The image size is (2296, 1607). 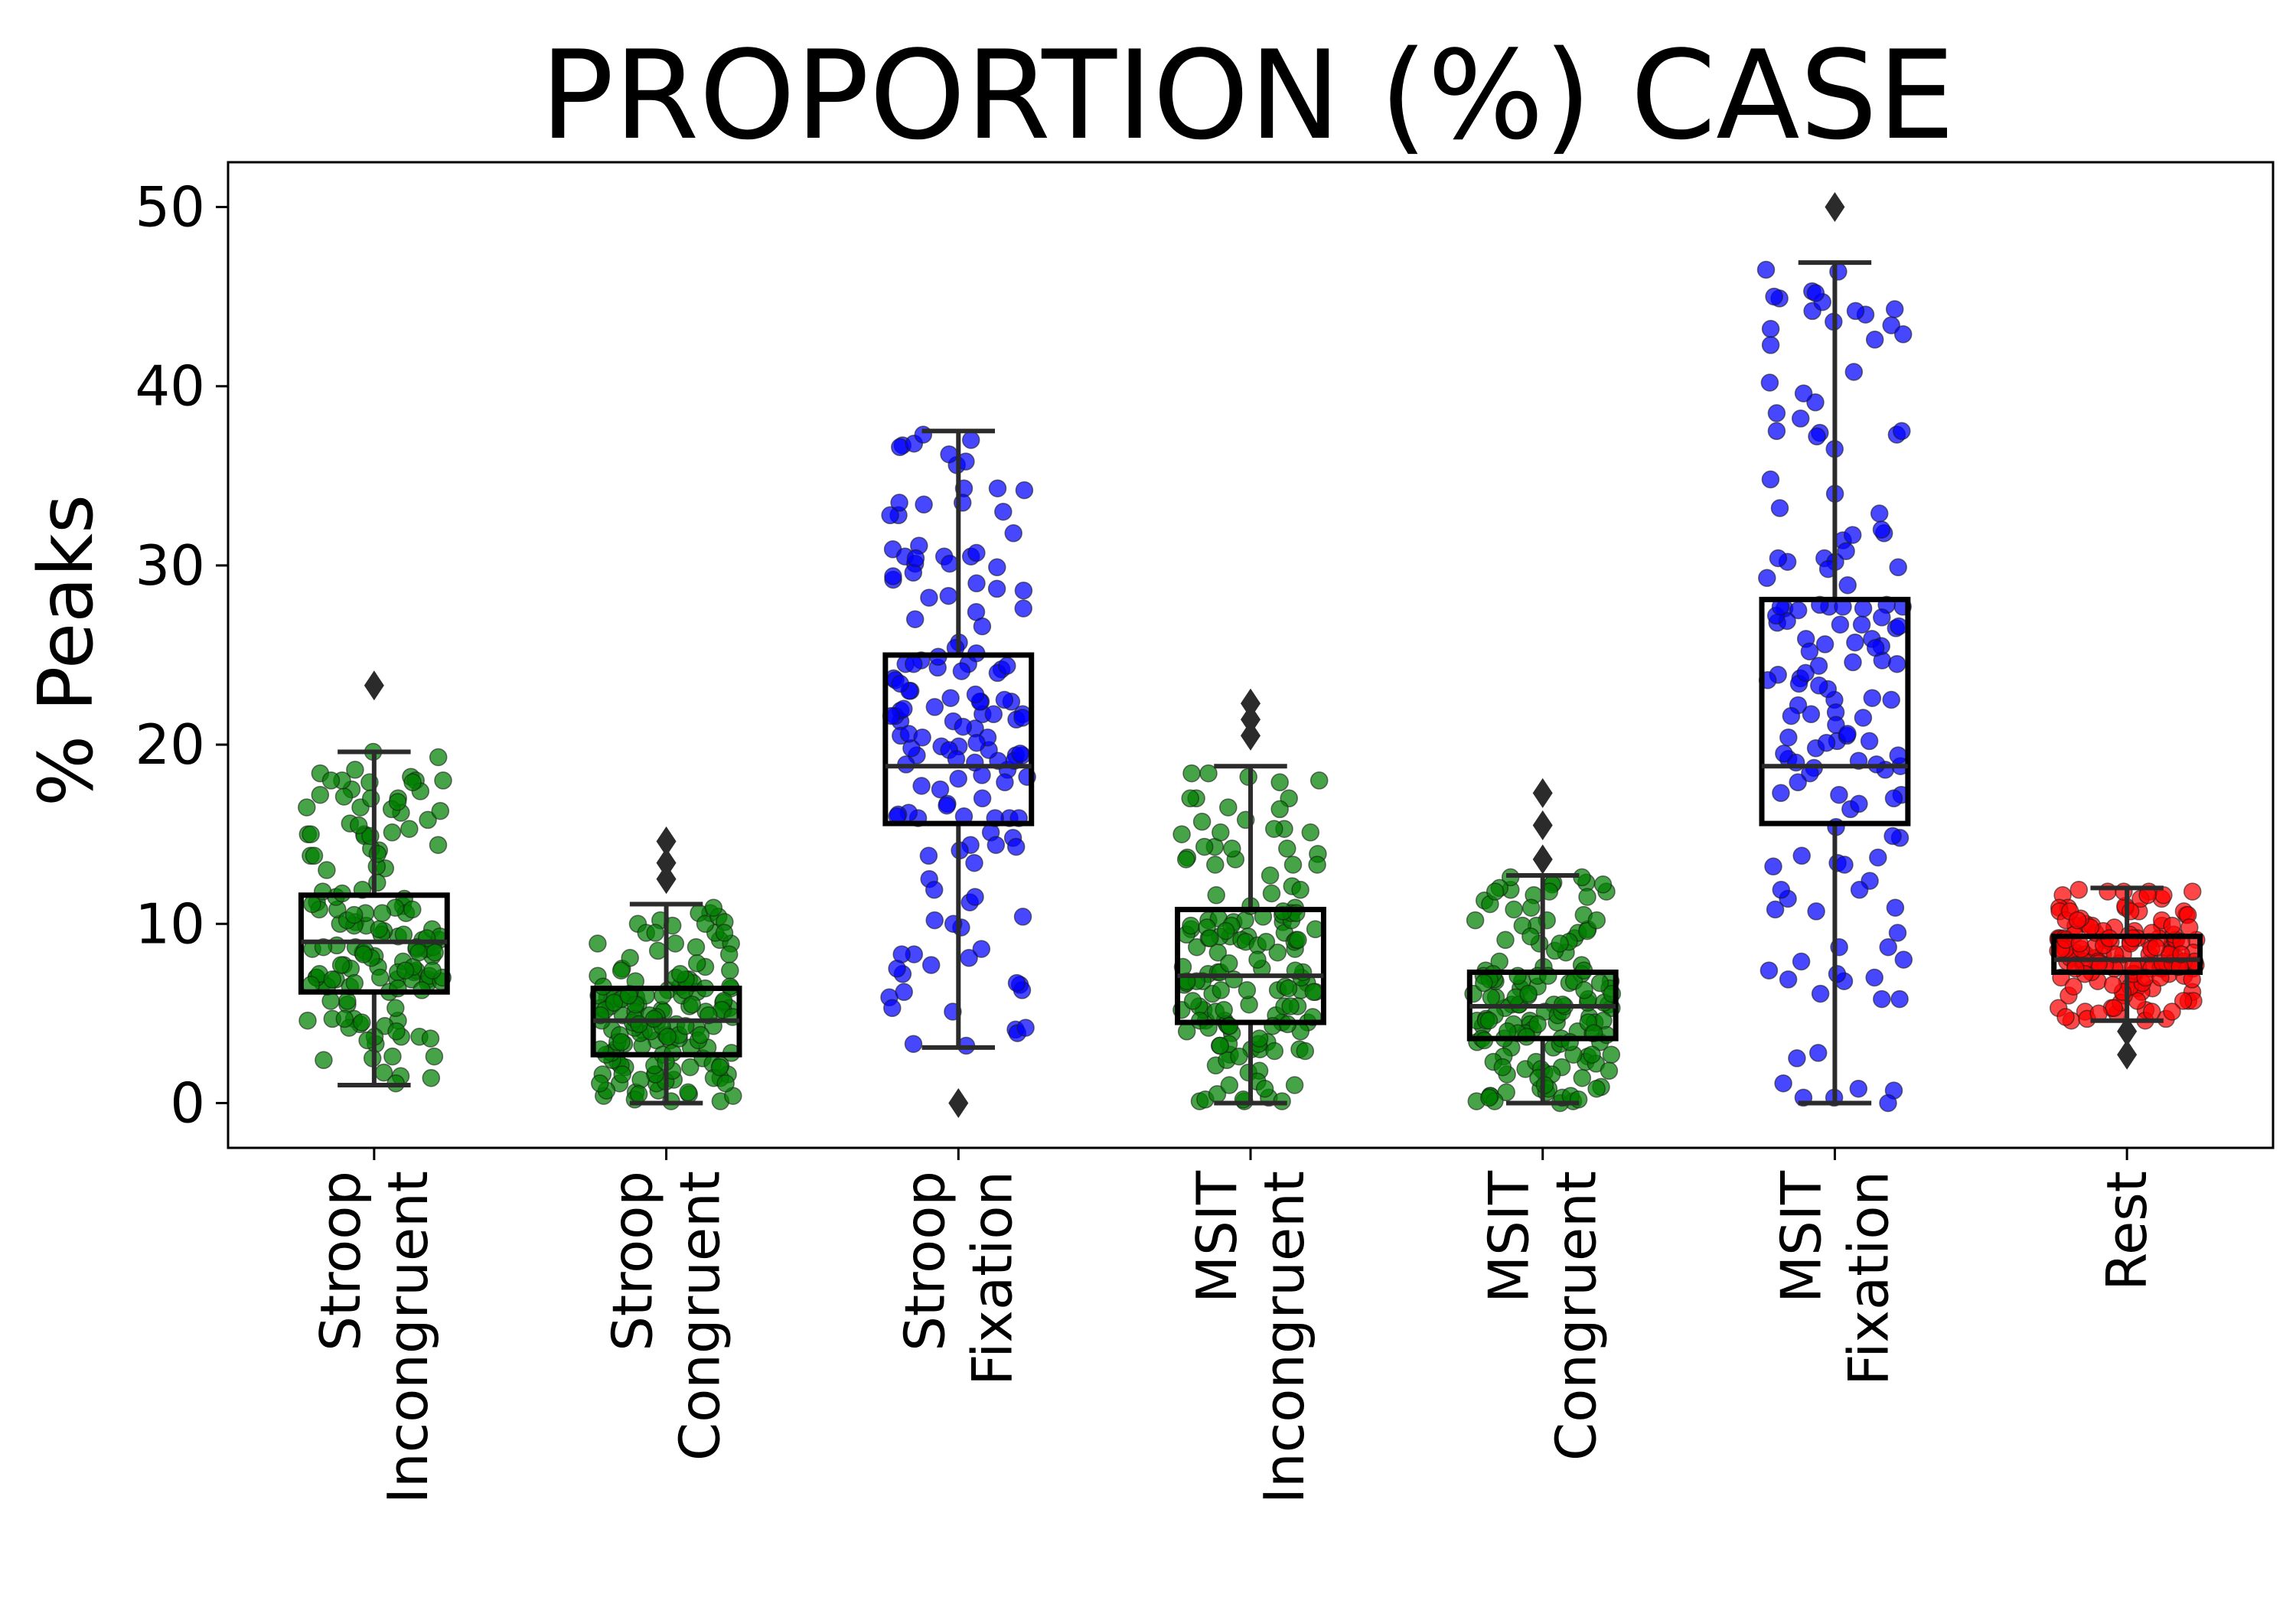 I want to click on x-tick-label-line: Rest, so click(x=2127, y=1231).